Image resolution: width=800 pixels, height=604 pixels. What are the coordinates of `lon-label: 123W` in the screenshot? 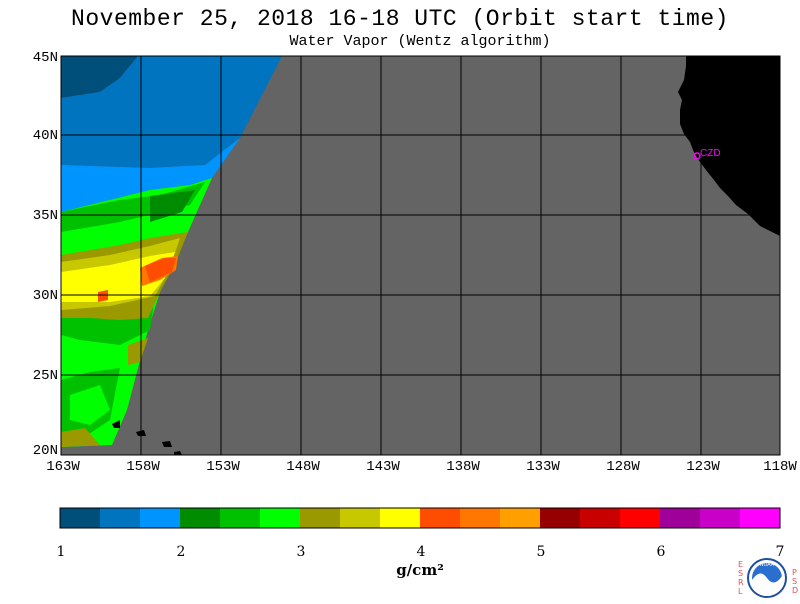 It's located at (703, 467).